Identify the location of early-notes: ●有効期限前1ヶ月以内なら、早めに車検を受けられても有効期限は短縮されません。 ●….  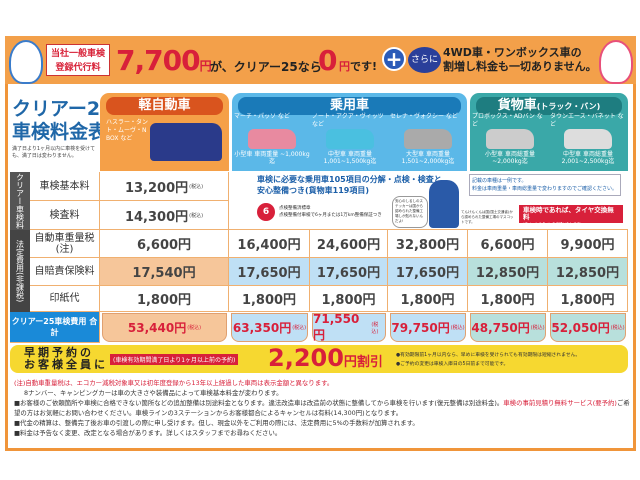
(488, 360).